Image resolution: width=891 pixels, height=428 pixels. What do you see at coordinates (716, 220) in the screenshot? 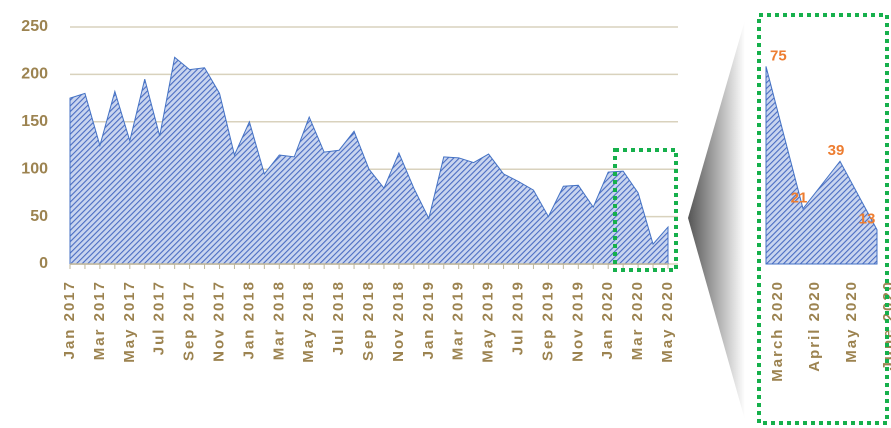
I see `zoom-funnel` at bounding box center [716, 220].